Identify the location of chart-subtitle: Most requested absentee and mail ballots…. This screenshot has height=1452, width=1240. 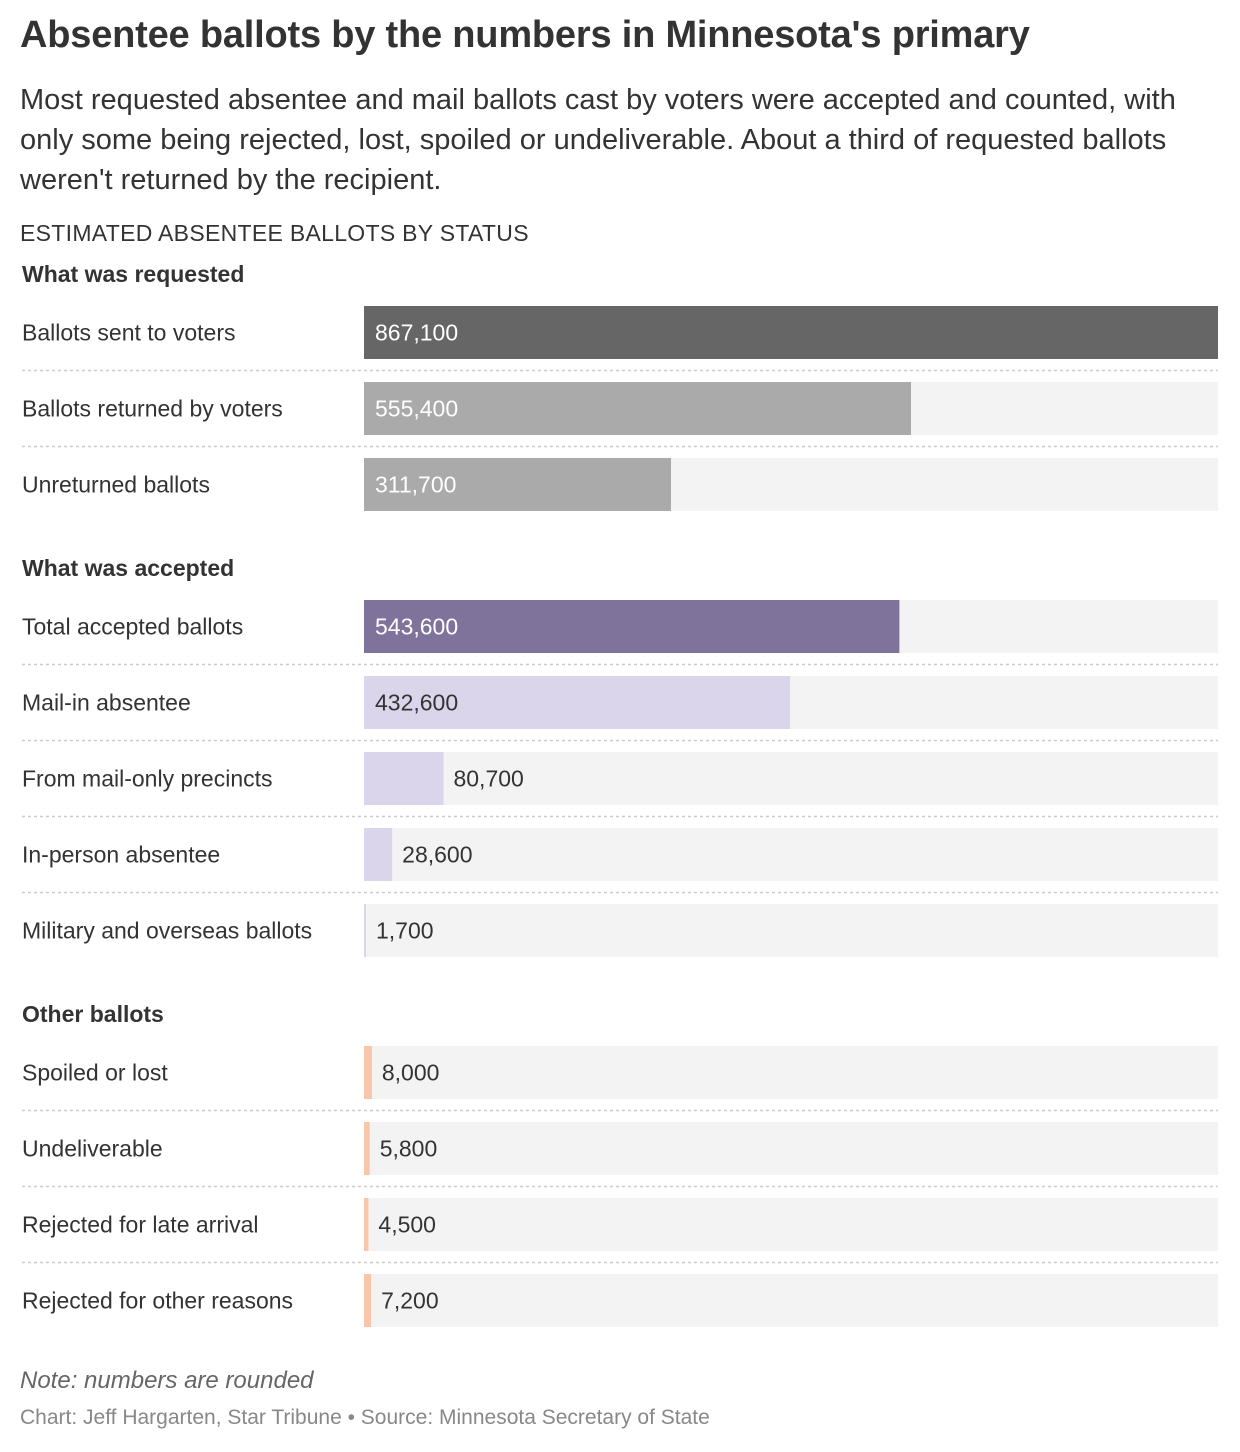
(598, 140).